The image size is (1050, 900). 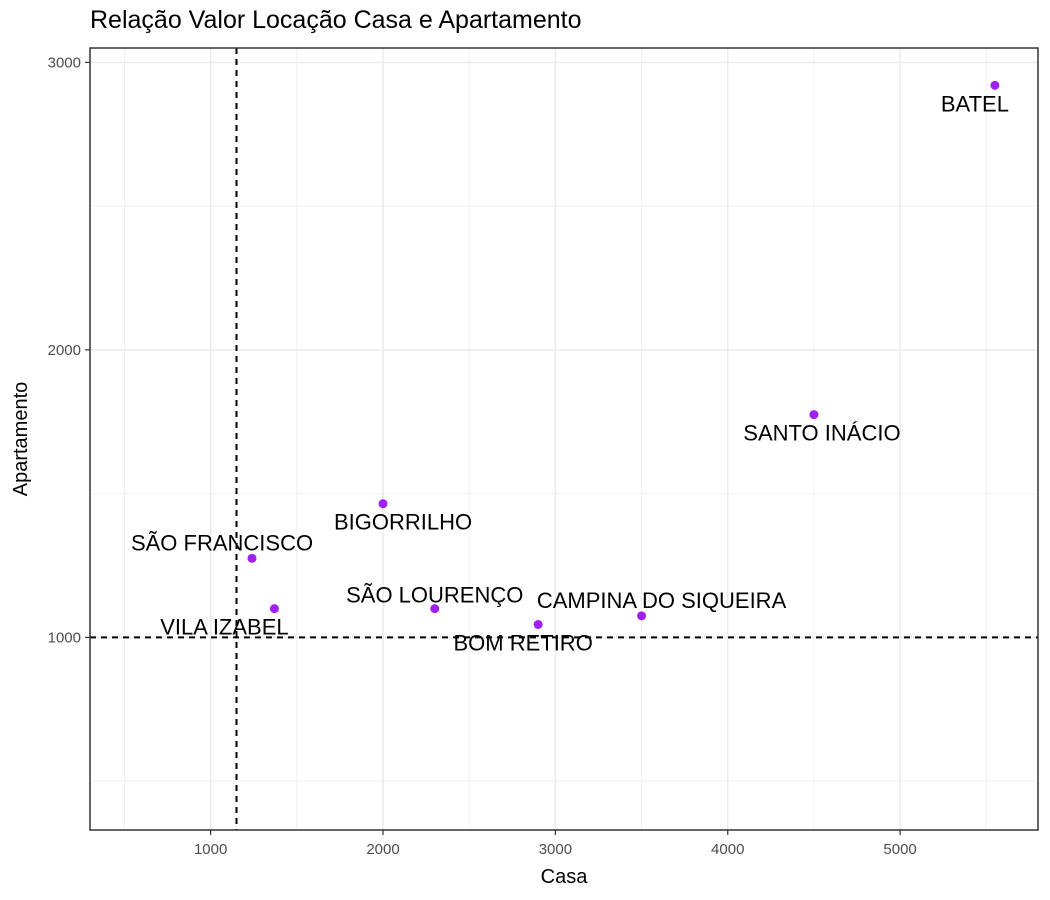 What do you see at coordinates (224, 627) in the screenshot?
I see `point-label: VILA IZABEL` at bounding box center [224, 627].